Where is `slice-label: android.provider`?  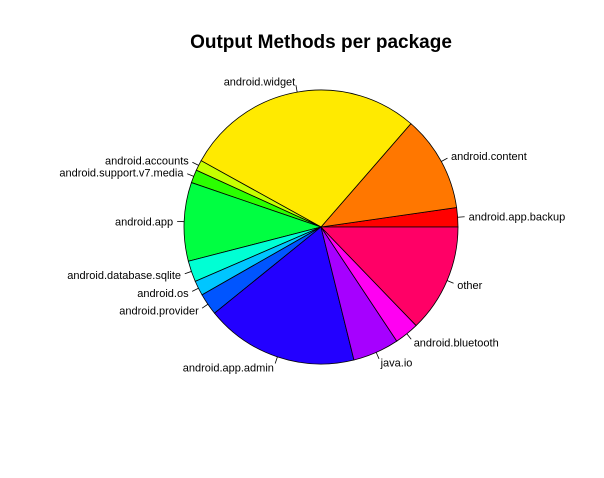 slice-label: android.provider is located at coordinates (159, 311).